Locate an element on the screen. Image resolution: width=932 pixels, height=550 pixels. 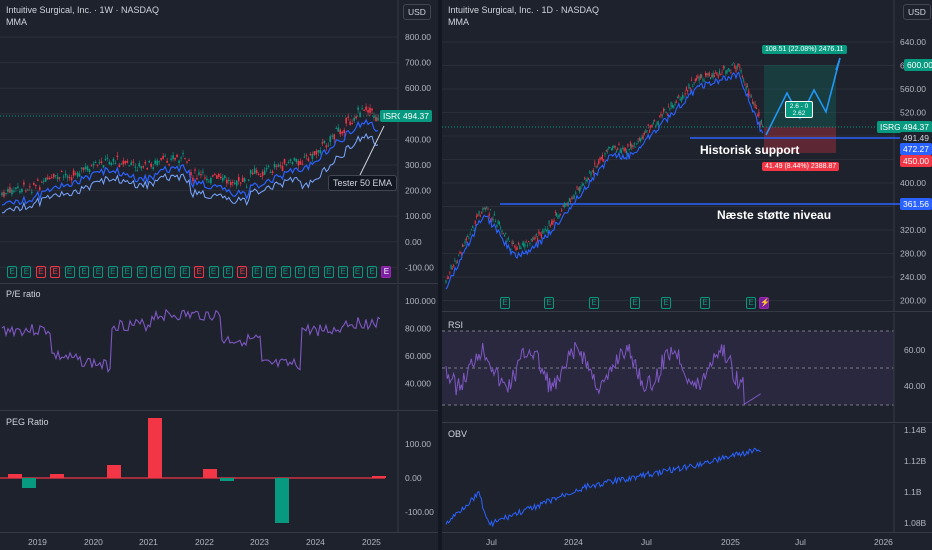
right-time-axis: Jul 2024 Jul 2025 Jul 2026 is located at coordinates (687, 541).